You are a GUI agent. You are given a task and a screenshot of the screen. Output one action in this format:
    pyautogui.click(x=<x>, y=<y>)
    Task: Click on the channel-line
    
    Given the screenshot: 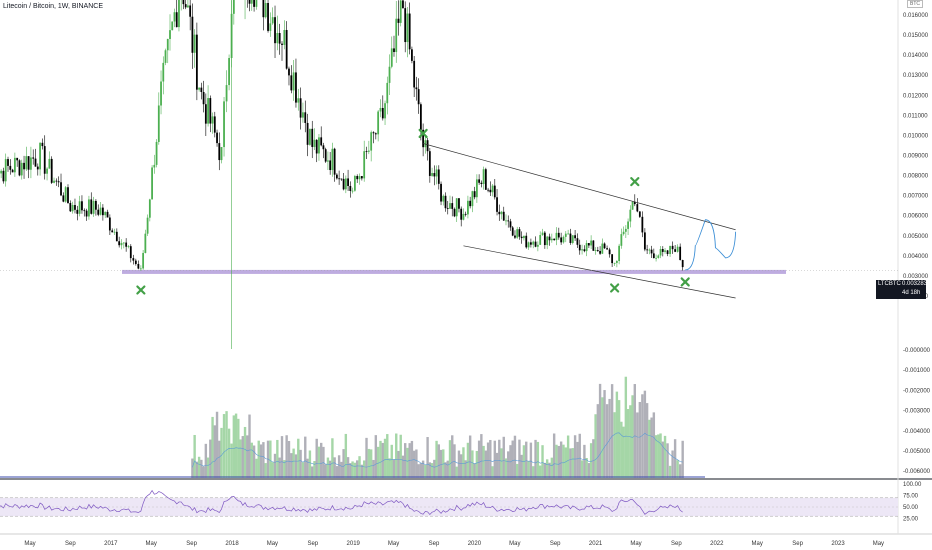 What is the action you would take?
    pyautogui.click(x=599, y=272)
    